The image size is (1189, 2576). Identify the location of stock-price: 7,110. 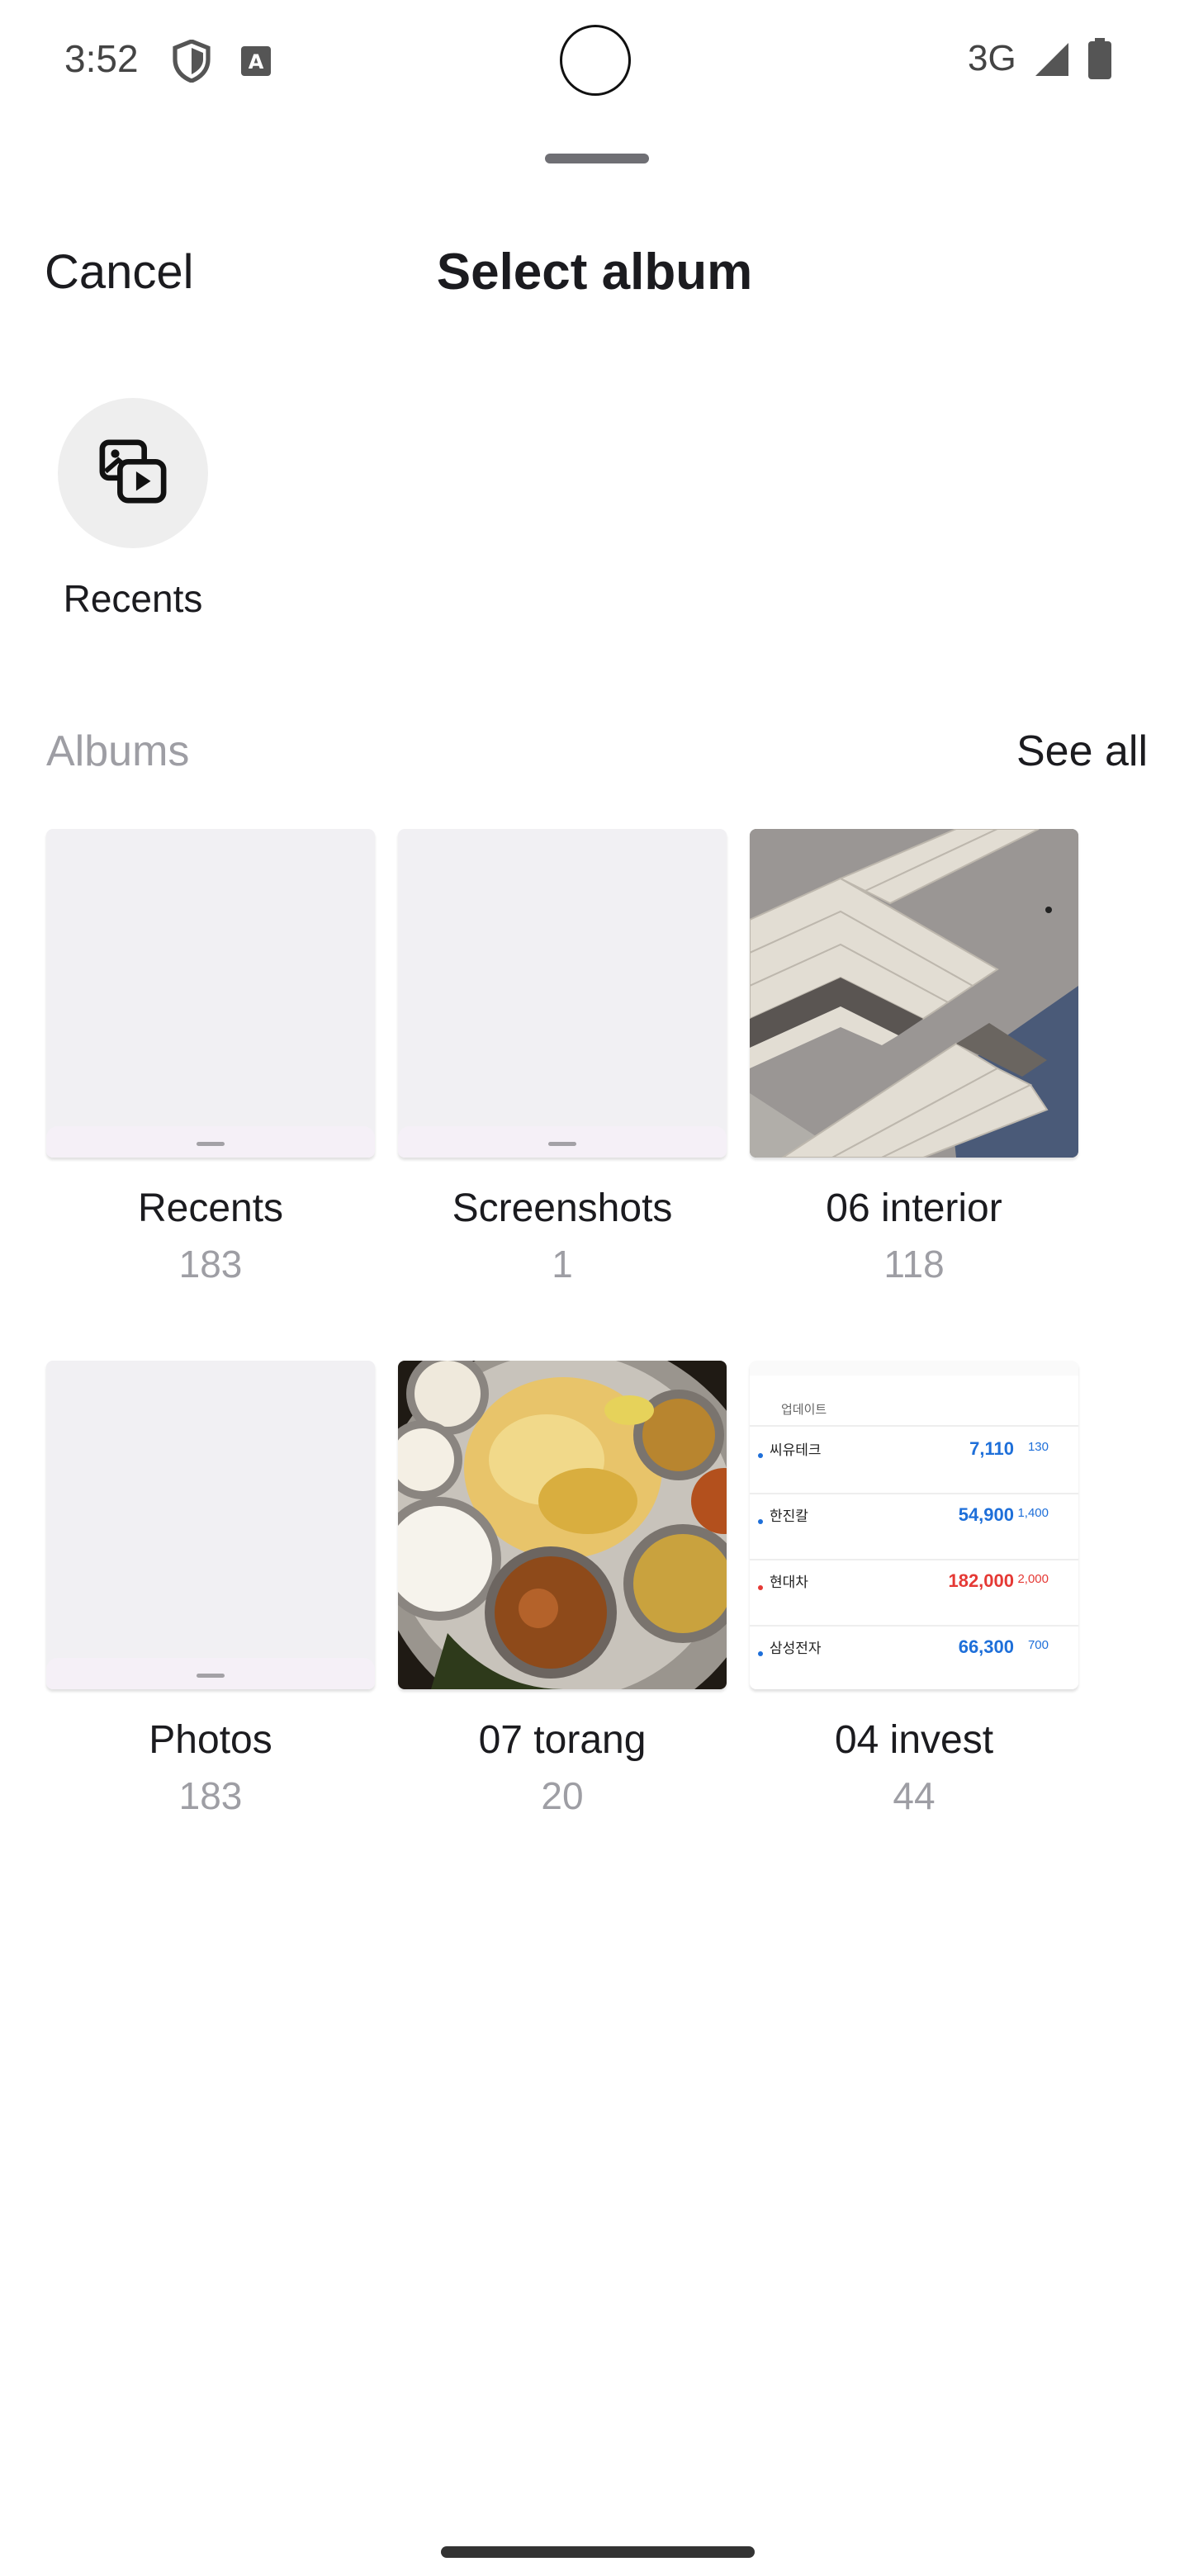
(991, 1448).